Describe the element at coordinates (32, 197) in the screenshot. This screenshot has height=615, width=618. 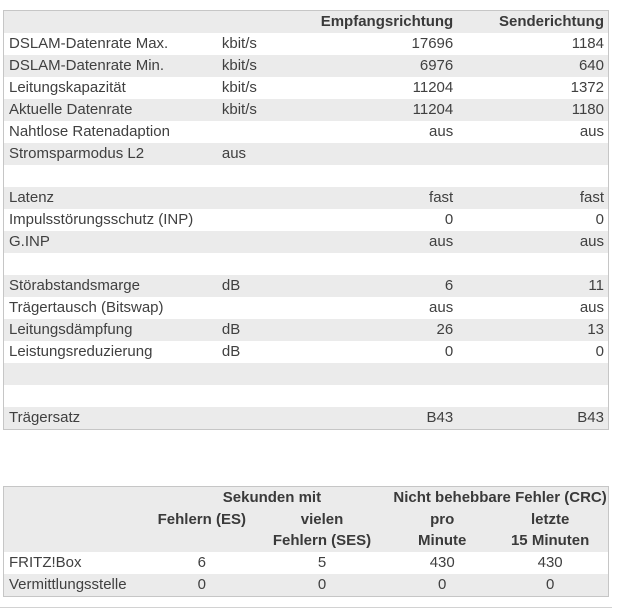
I see `row-label: Latenz` at that location.